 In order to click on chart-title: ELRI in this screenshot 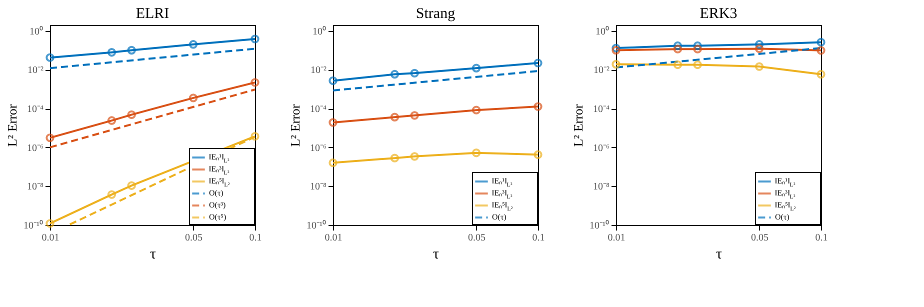, I will do `click(153, 14)`.